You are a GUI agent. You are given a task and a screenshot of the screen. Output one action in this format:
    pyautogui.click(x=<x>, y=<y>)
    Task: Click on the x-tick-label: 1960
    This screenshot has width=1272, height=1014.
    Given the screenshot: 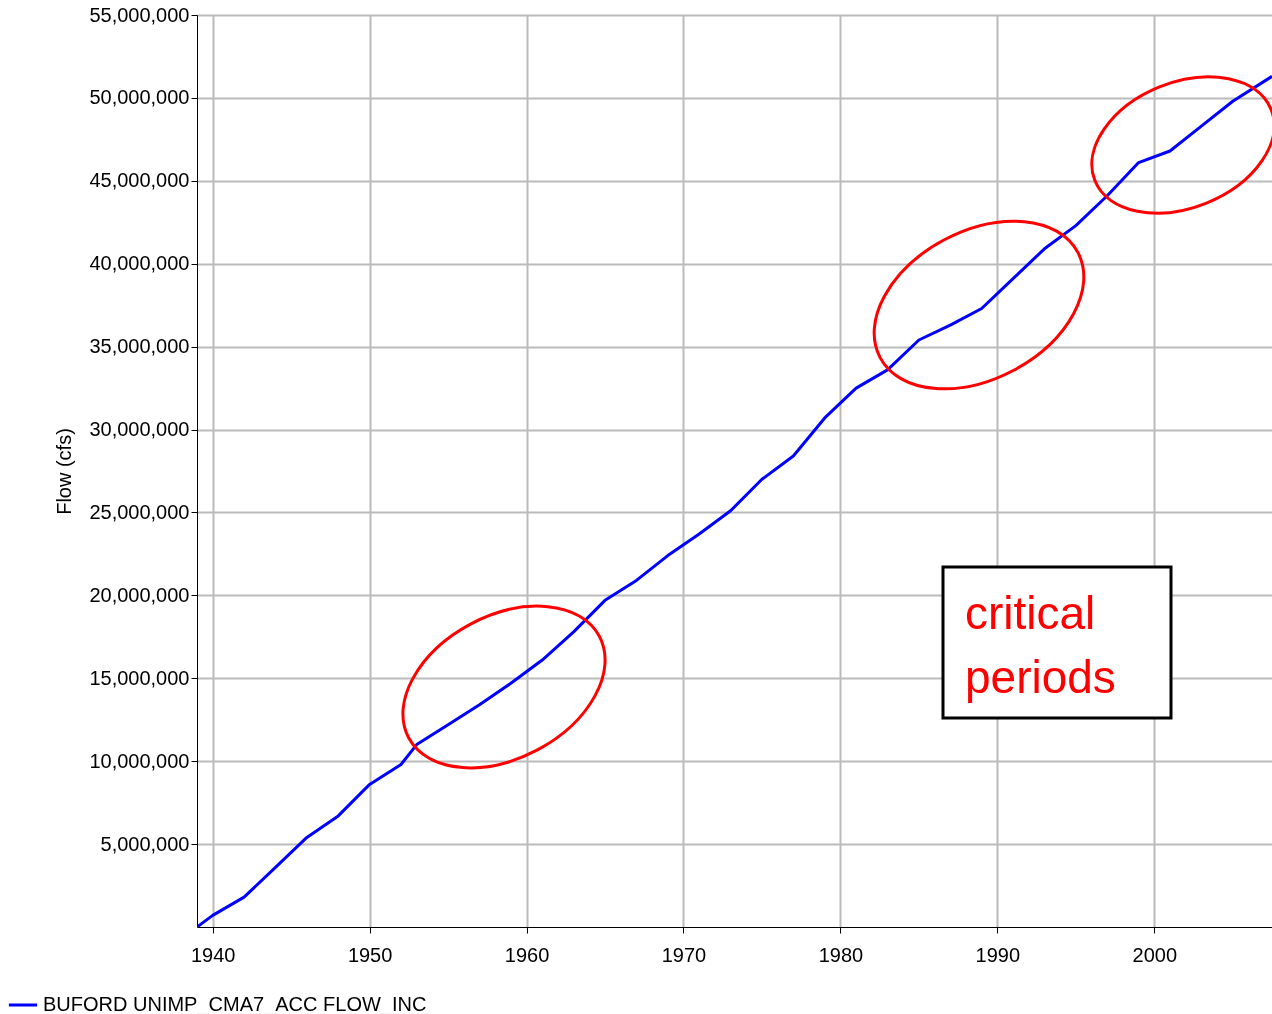 What is the action you would take?
    pyautogui.click(x=527, y=954)
    